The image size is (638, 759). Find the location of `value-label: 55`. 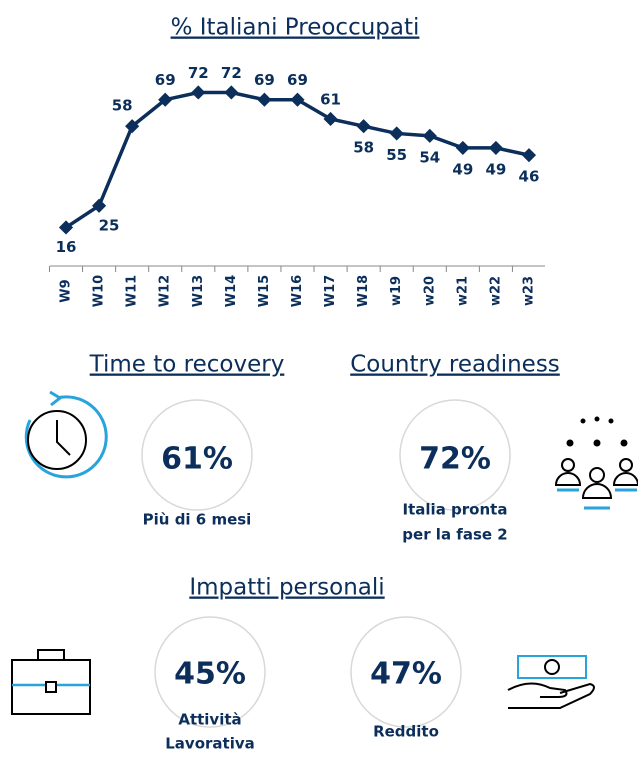

value-label: 55 is located at coordinates (396, 155).